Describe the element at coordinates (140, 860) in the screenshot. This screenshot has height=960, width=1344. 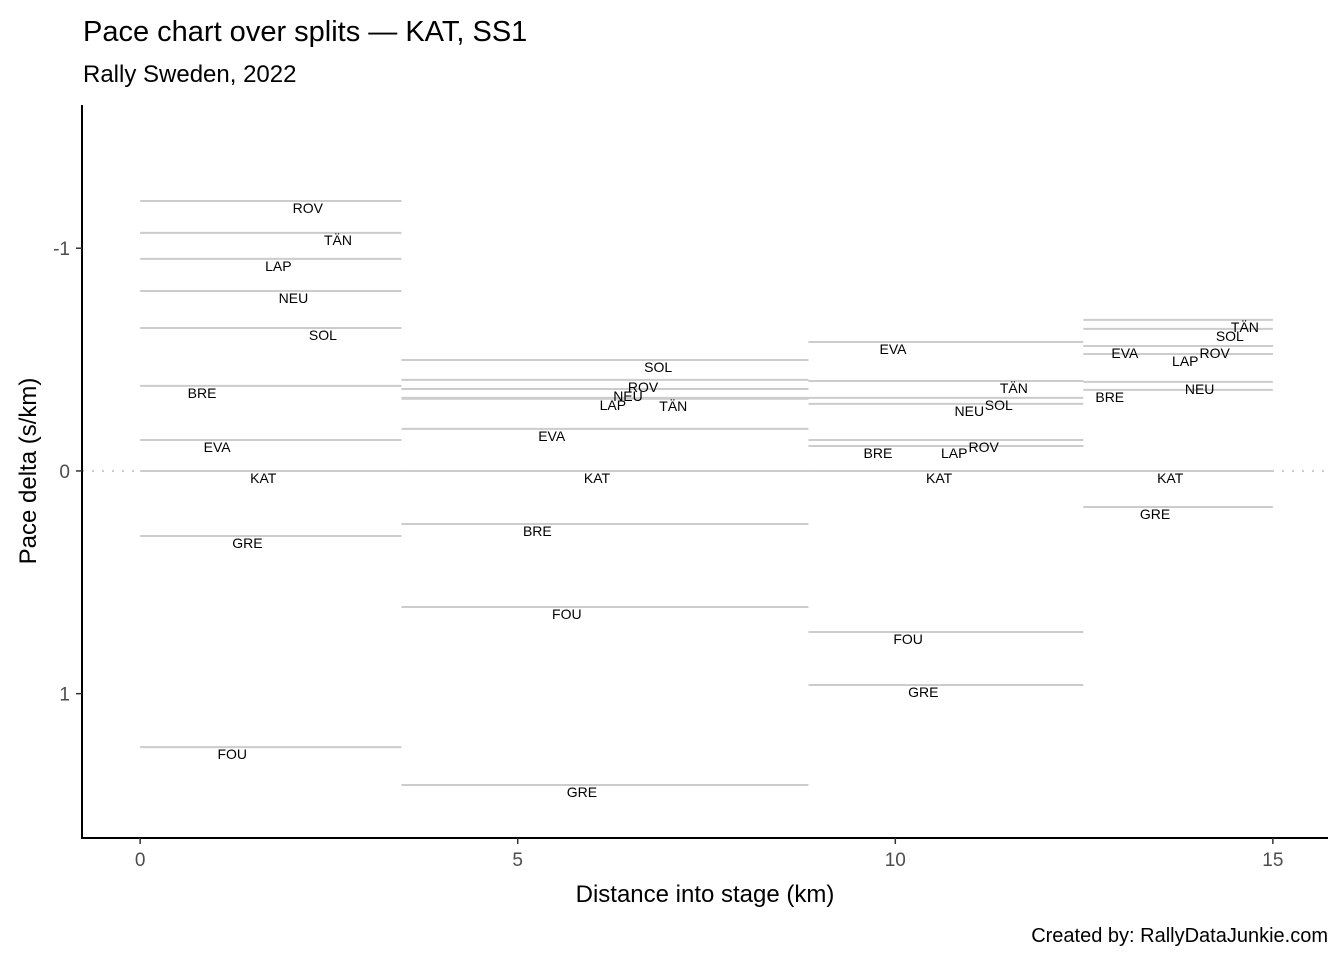
I see `x-tick-label: 0` at that location.